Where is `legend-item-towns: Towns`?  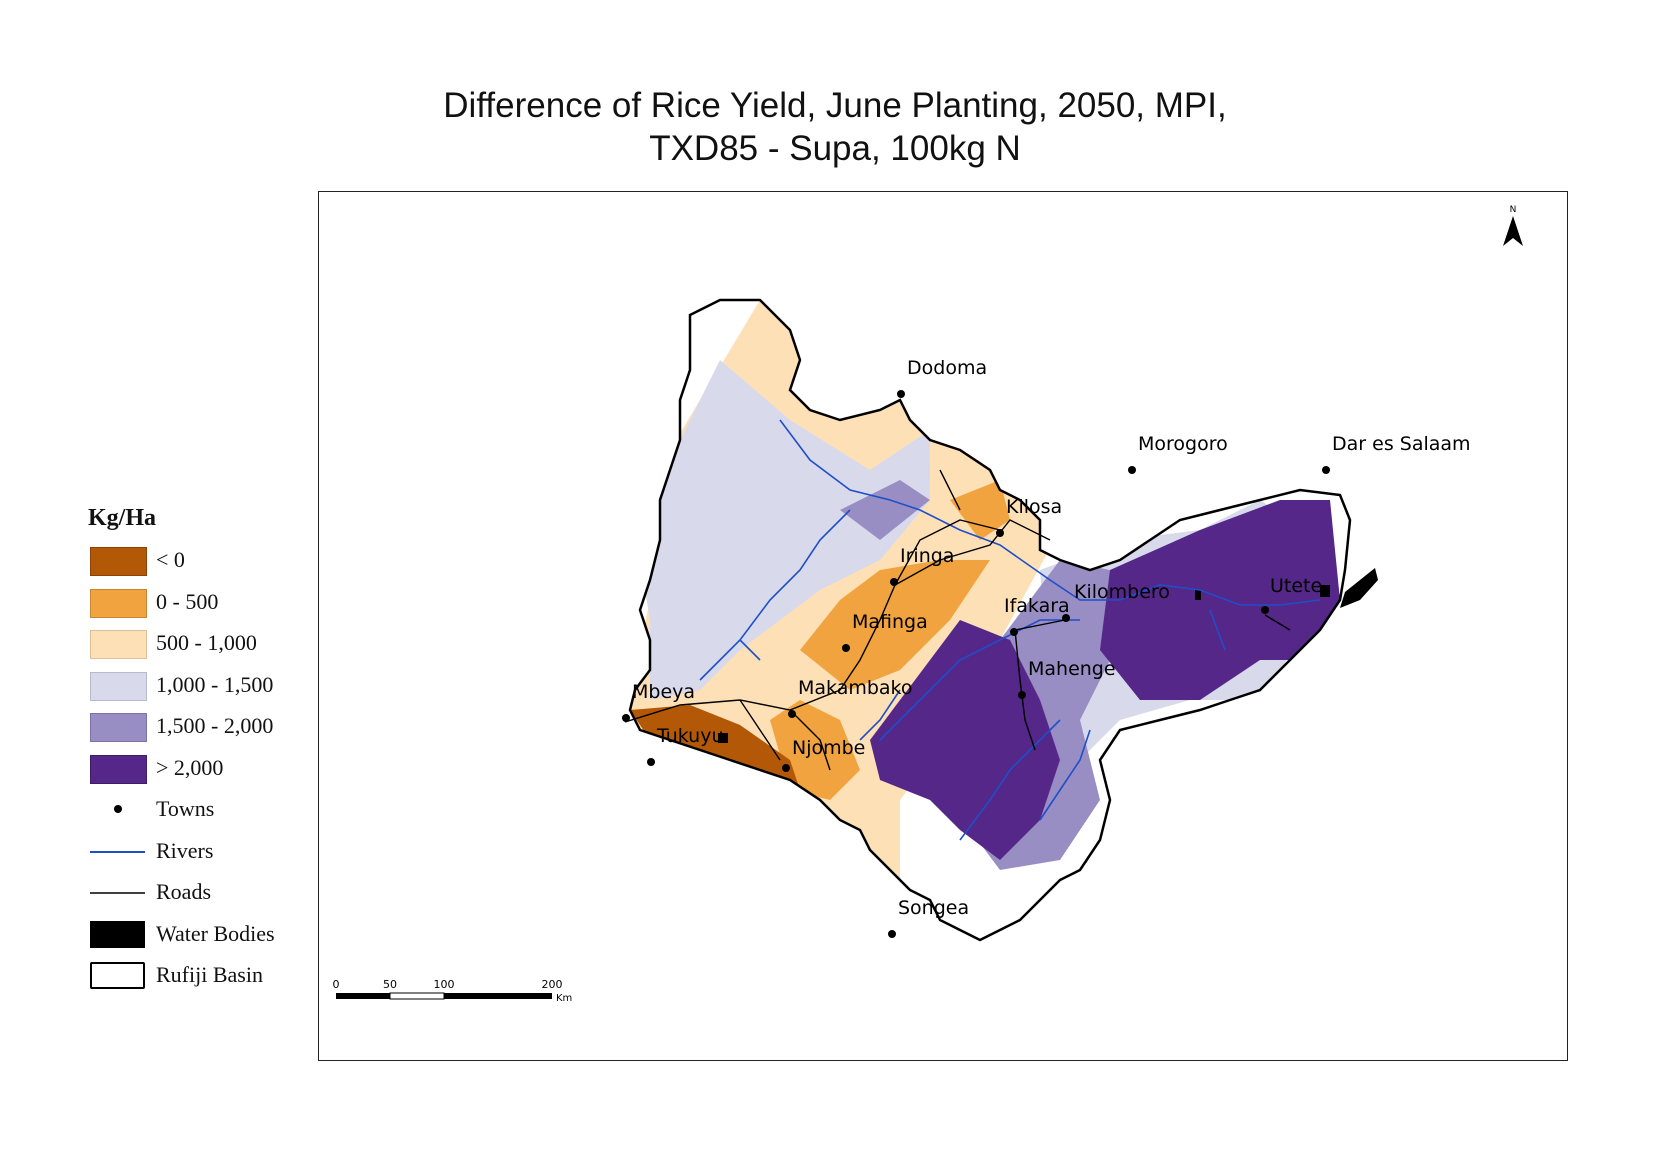 legend-item-towns: Towns is located at coordinates (203, 814).